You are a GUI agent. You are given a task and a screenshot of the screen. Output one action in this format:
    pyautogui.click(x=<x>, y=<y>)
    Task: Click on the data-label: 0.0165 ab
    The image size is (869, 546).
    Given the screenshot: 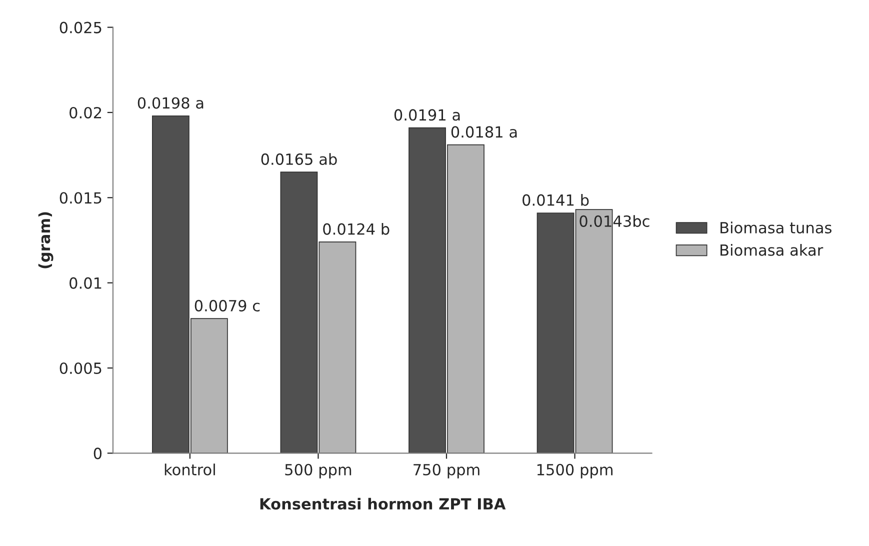 What is the action you would take?
    pyautogui.click(x=299, y=159)
    